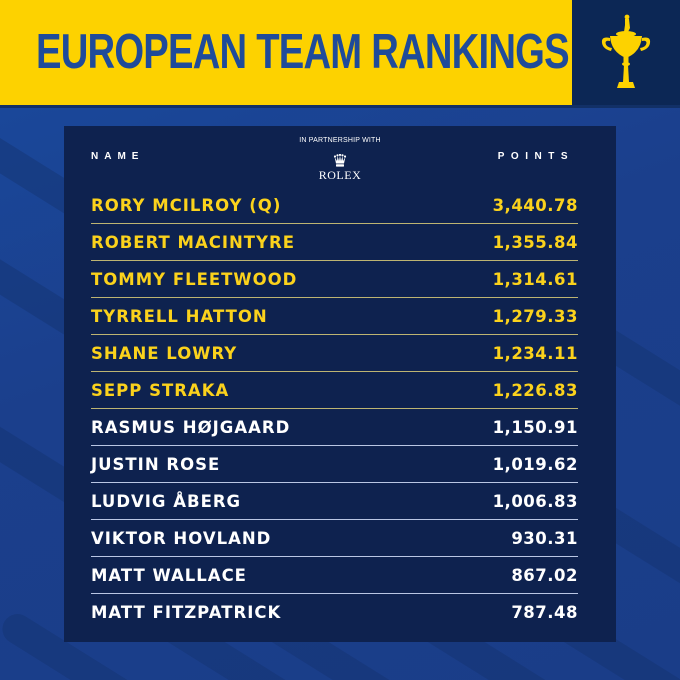  What do you see at coordinates (334, 538) in the screenshot?
I see `table-row: VIKTOR HOVLAND 930.31` at bounding box center [334, 538].